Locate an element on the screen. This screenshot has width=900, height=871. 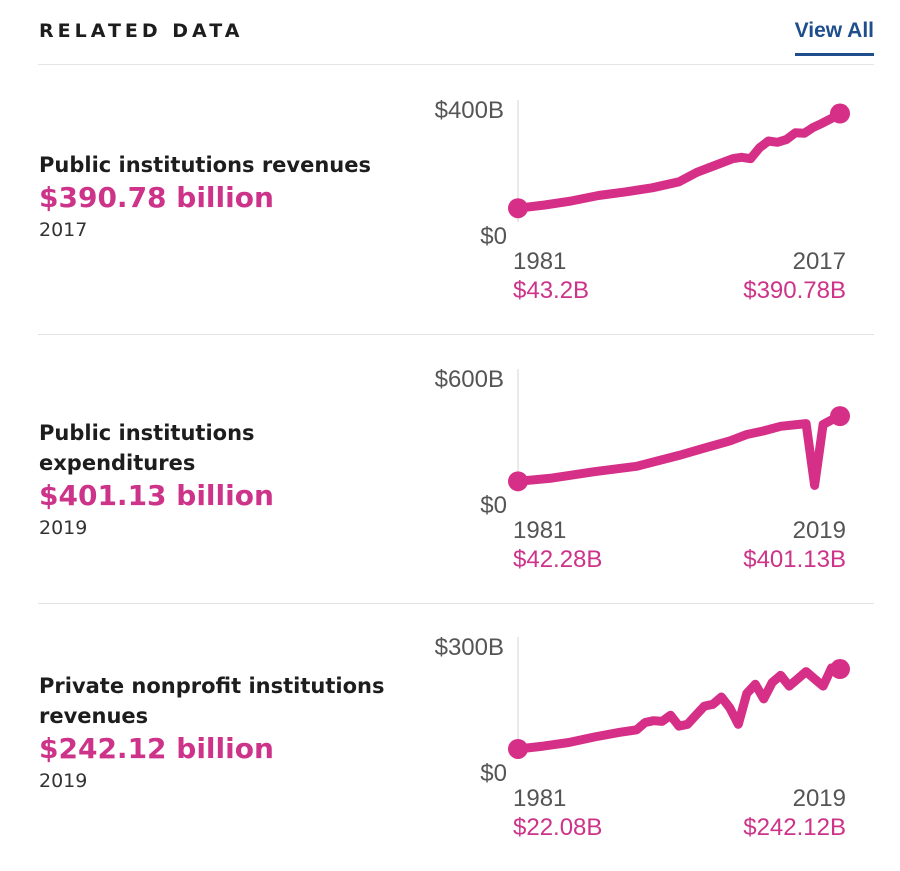
row-year: 2017 is located at coordinates (63, 230).